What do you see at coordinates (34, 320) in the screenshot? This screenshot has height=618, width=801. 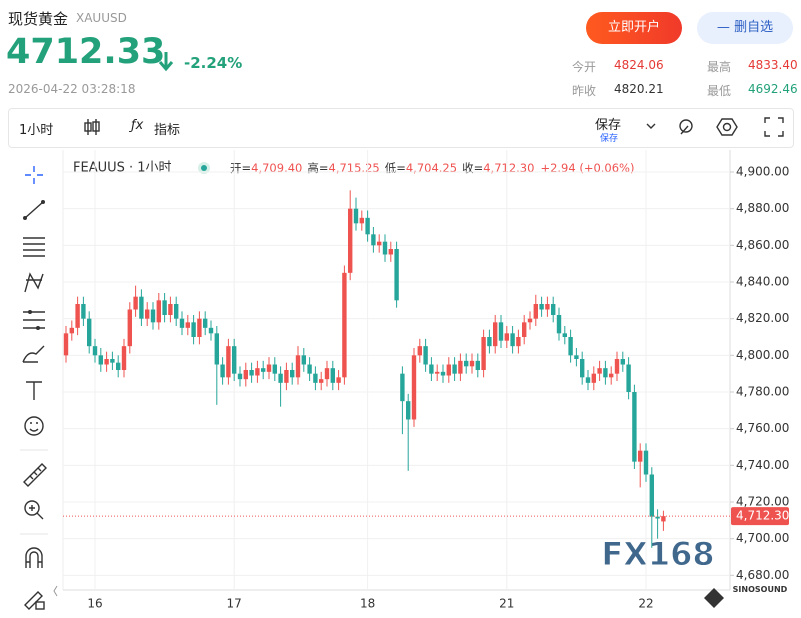 I see `measure-tool` at bounding box center [34, 320].